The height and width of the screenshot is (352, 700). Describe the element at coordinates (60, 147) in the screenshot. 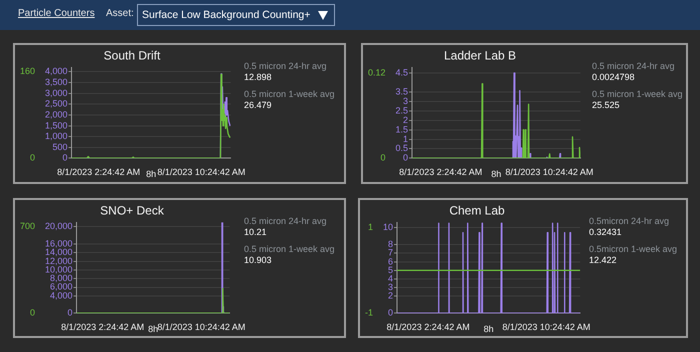

I see `y-tick-label: 500` at that location.